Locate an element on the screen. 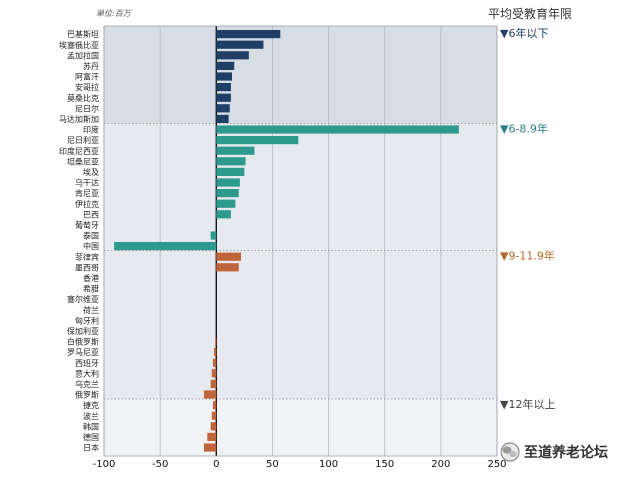  wechat-logo-icon is located at coordinates (510, 452).